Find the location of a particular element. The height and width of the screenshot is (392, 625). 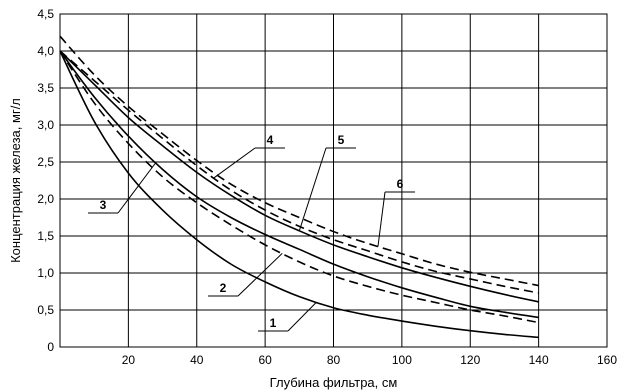

x-tick-label: 140 is located at coordinates (539, 360).